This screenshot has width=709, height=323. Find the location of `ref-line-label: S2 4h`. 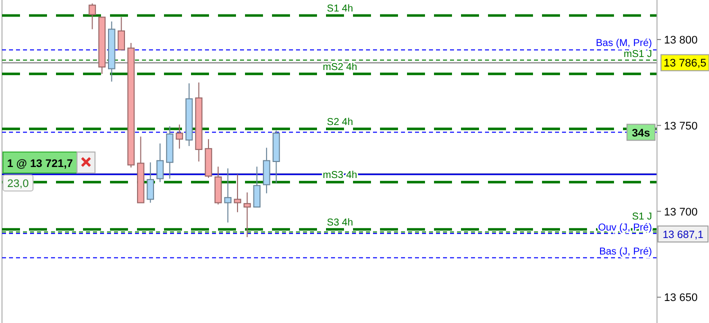

ref-line-label: S2 4h is located at coordinates (340, 122).